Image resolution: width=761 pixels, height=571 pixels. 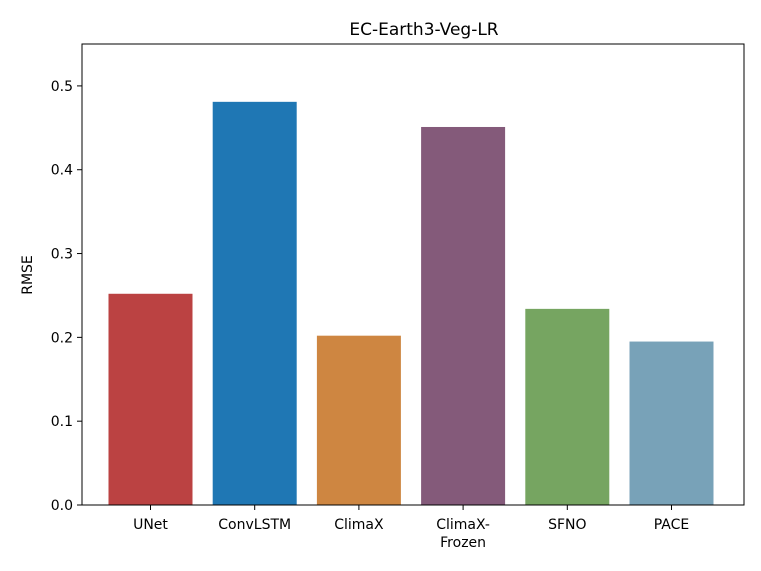 I want to click on x-tick-label: UNet, so click(x=150, y=525).